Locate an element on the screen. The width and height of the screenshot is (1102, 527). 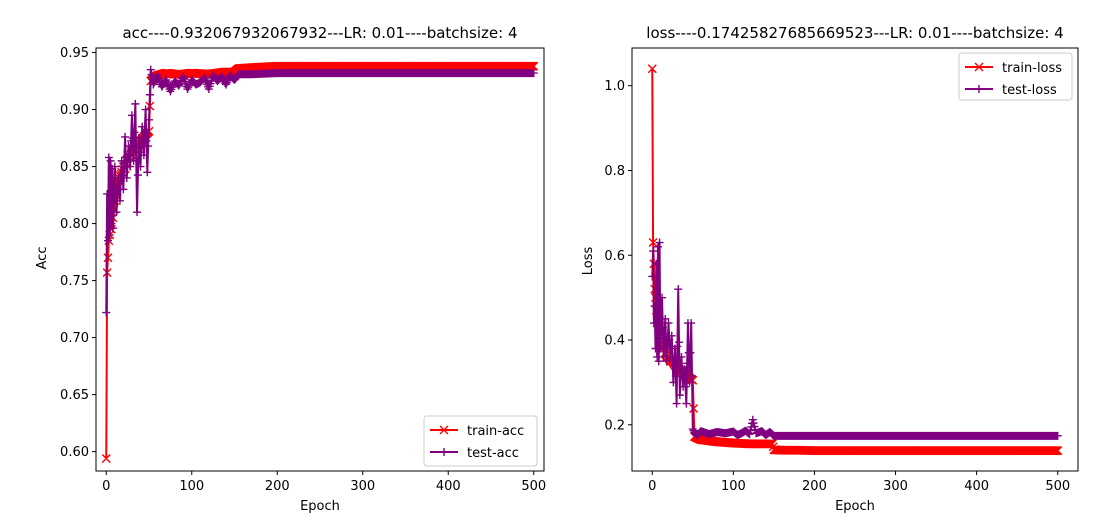
loss-y-tick-label: 0.8 is located at coordinates (614, 171).